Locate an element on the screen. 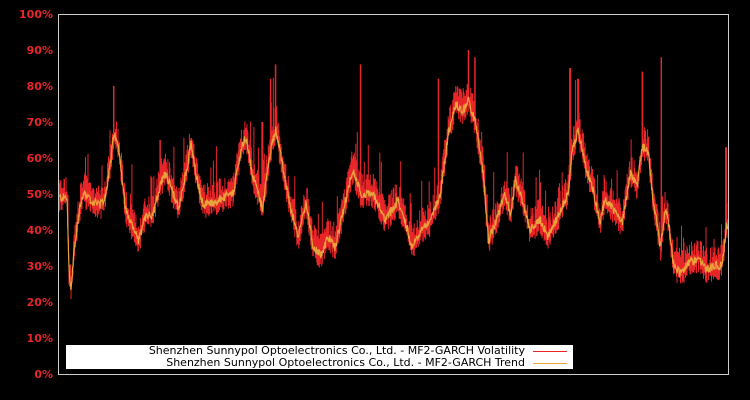  y-tick-label: 40% is located at coordinates (39, 230).